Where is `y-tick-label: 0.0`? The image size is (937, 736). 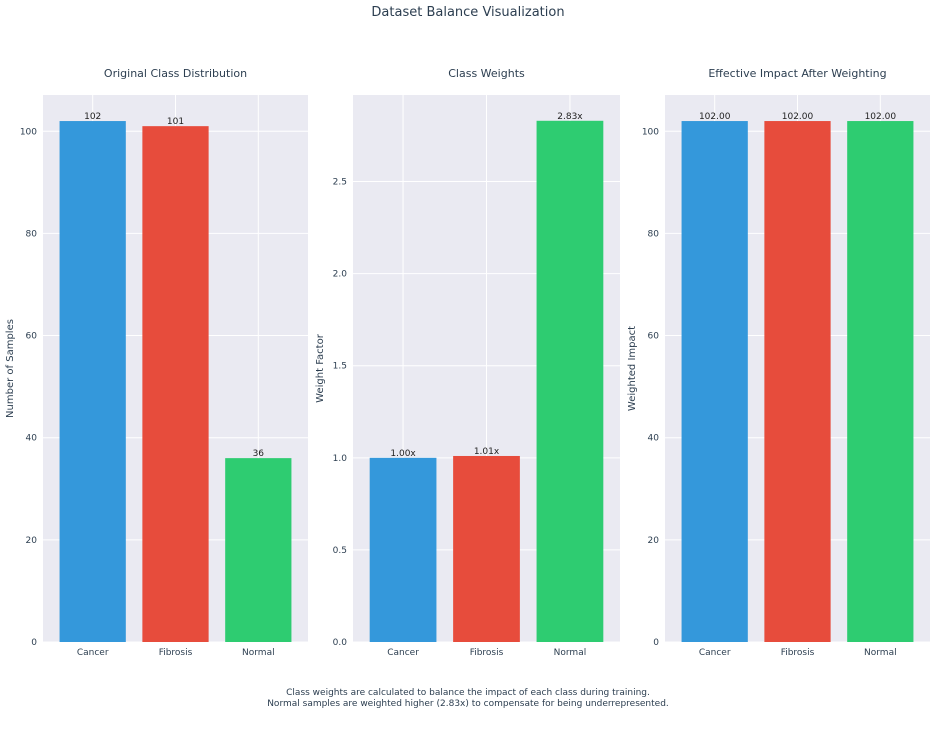
y-tick-label: 0.0 is located at coordinates (340, 643).